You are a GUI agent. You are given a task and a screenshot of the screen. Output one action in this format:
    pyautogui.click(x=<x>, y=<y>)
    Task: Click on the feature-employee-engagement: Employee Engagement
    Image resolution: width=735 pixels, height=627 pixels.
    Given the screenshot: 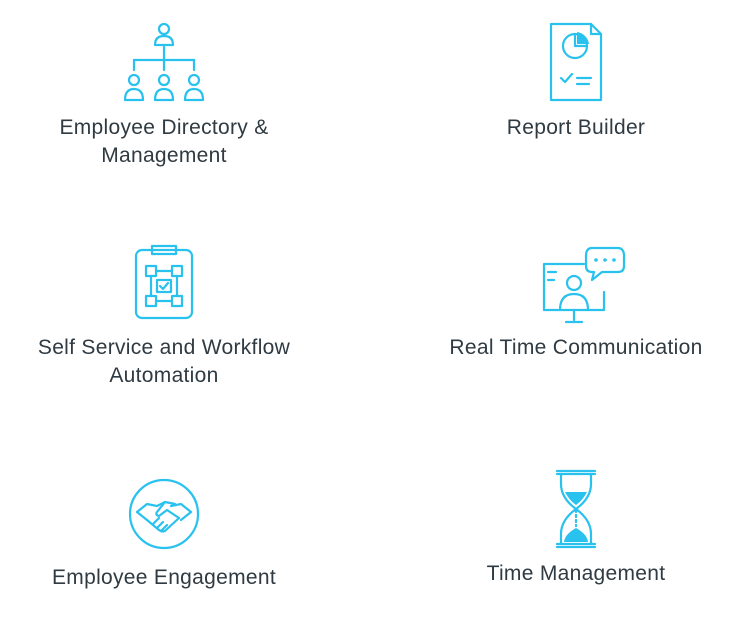 What is the action you would take?
    pyautogui.click(x=172, y=534)
    